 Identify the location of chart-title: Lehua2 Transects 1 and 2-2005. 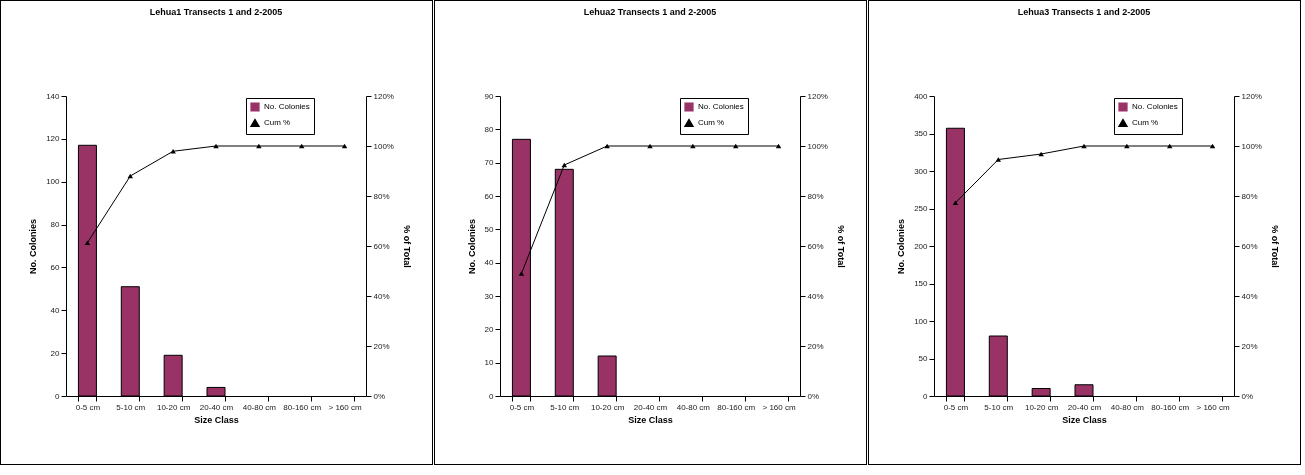
(650, 12).